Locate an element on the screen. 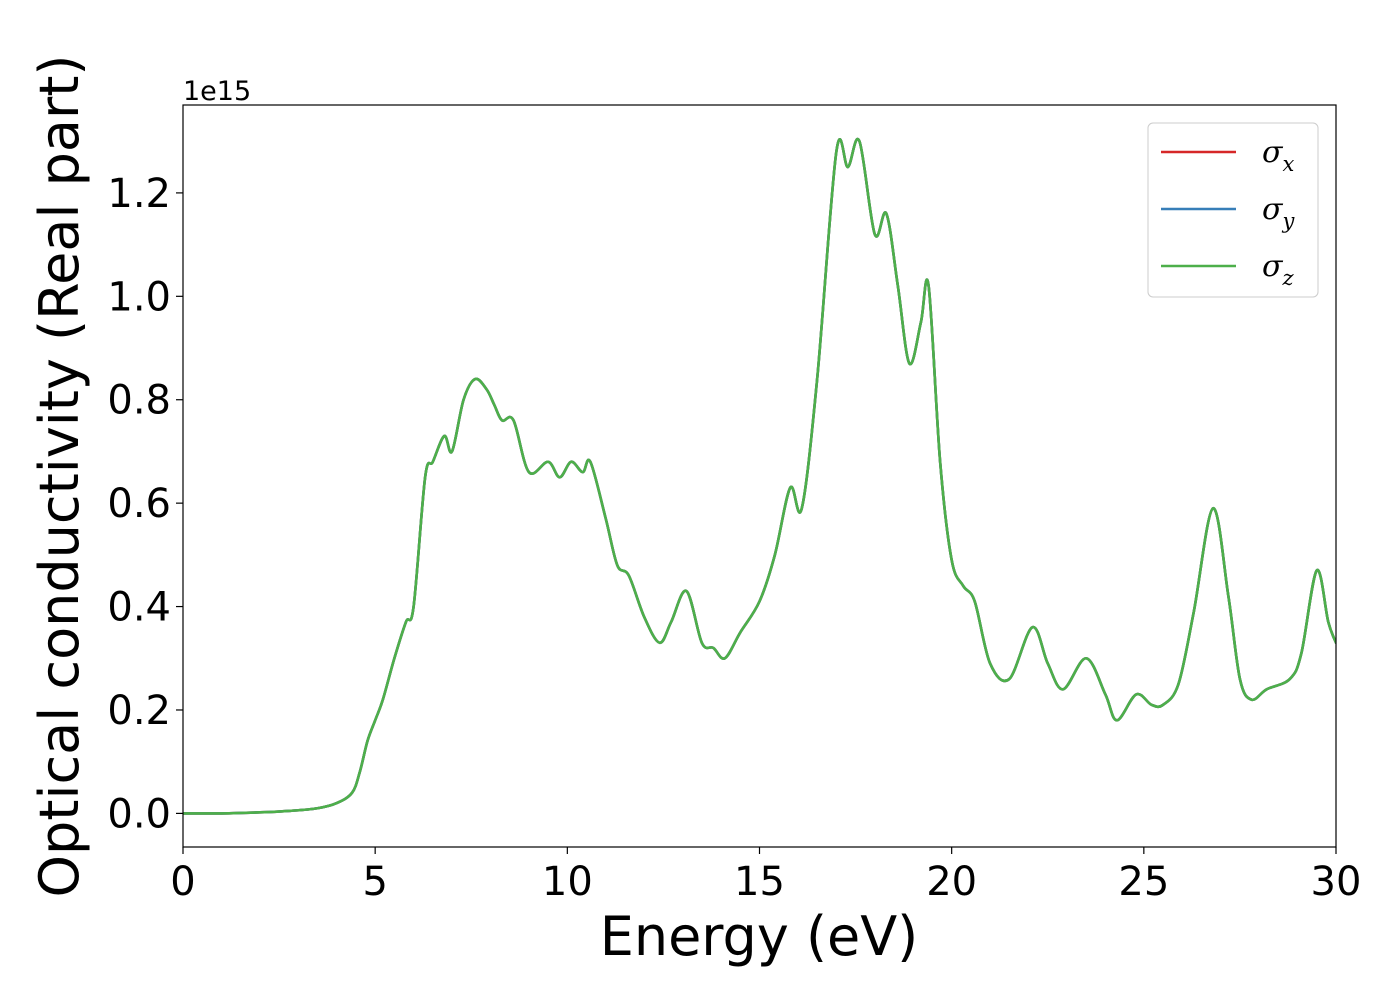 Image resolution: width=1400 pixels, height=1000 pixels. y-axis-label: Optical conductivity (Real part) is located at coordinates (59, 476).